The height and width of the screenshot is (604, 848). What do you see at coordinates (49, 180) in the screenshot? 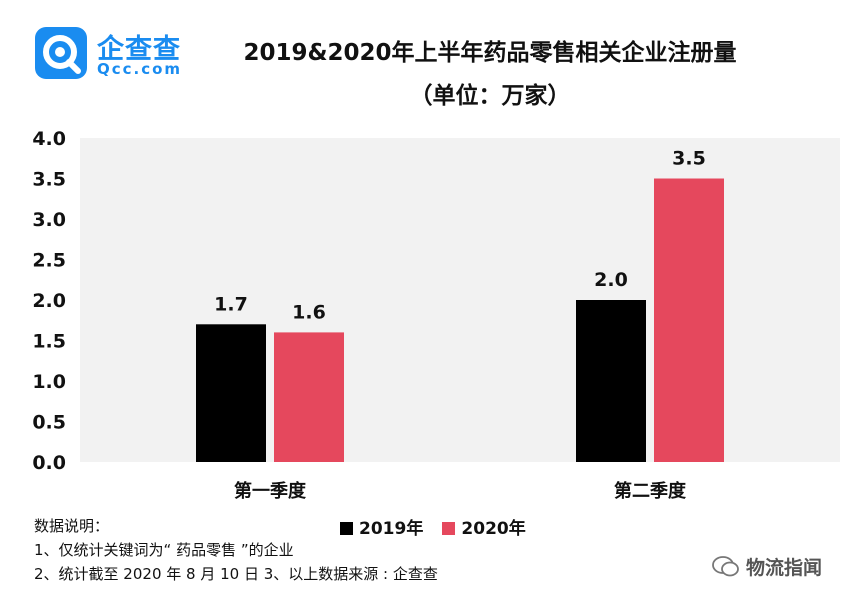
I see `y-tick-label: 3.5` at bounding box center [49, 180].